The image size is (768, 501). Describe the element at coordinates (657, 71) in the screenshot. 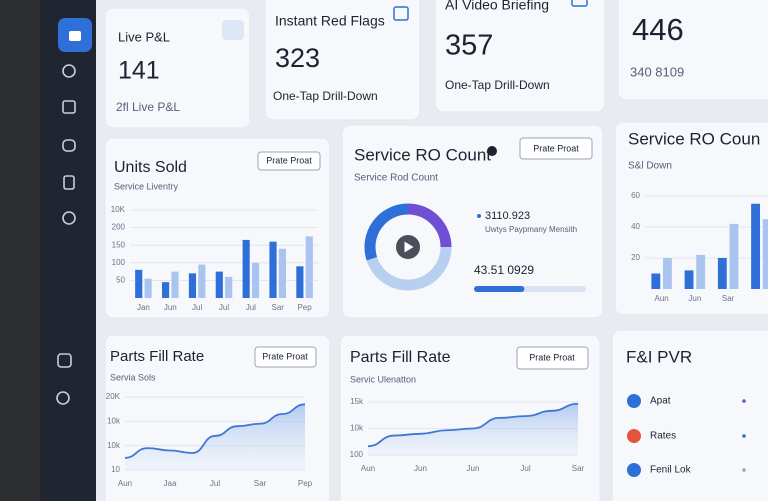

I see `kpi-subtitle: 340 8109` at that location.